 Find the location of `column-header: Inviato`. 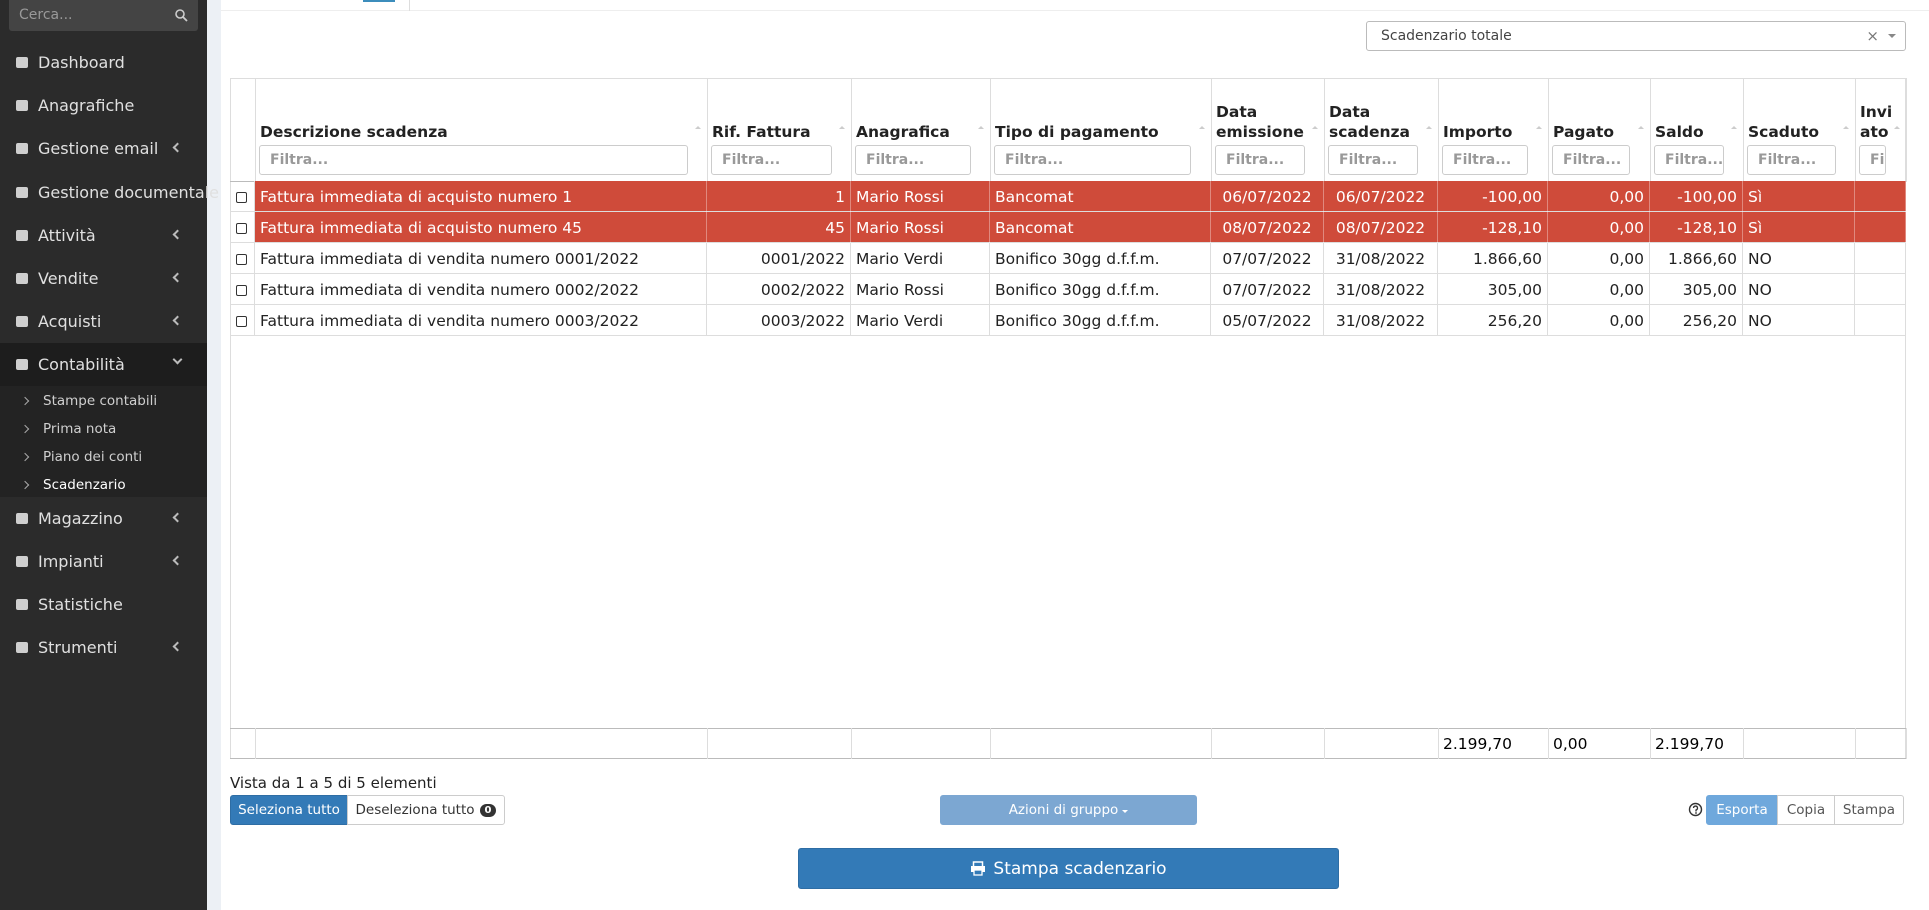

column-header: Inviato is located at coordinates (1876, 122).